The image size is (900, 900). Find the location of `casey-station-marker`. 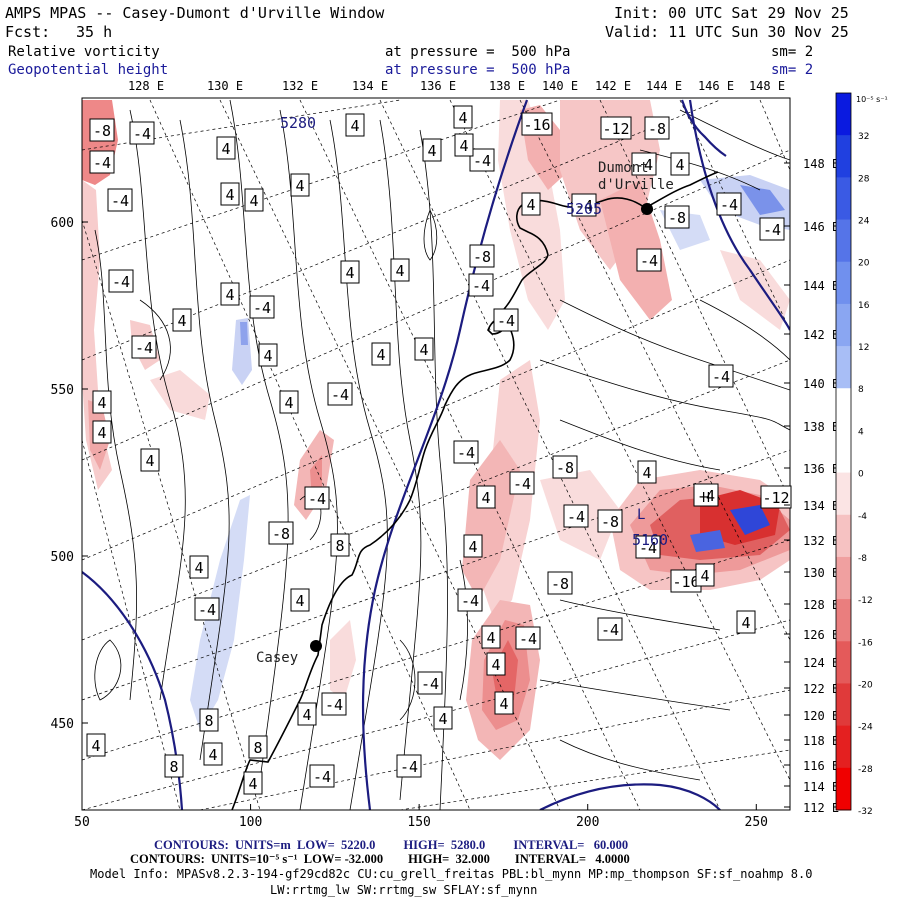

casey-station-marker is located at coordinates (316, 646).